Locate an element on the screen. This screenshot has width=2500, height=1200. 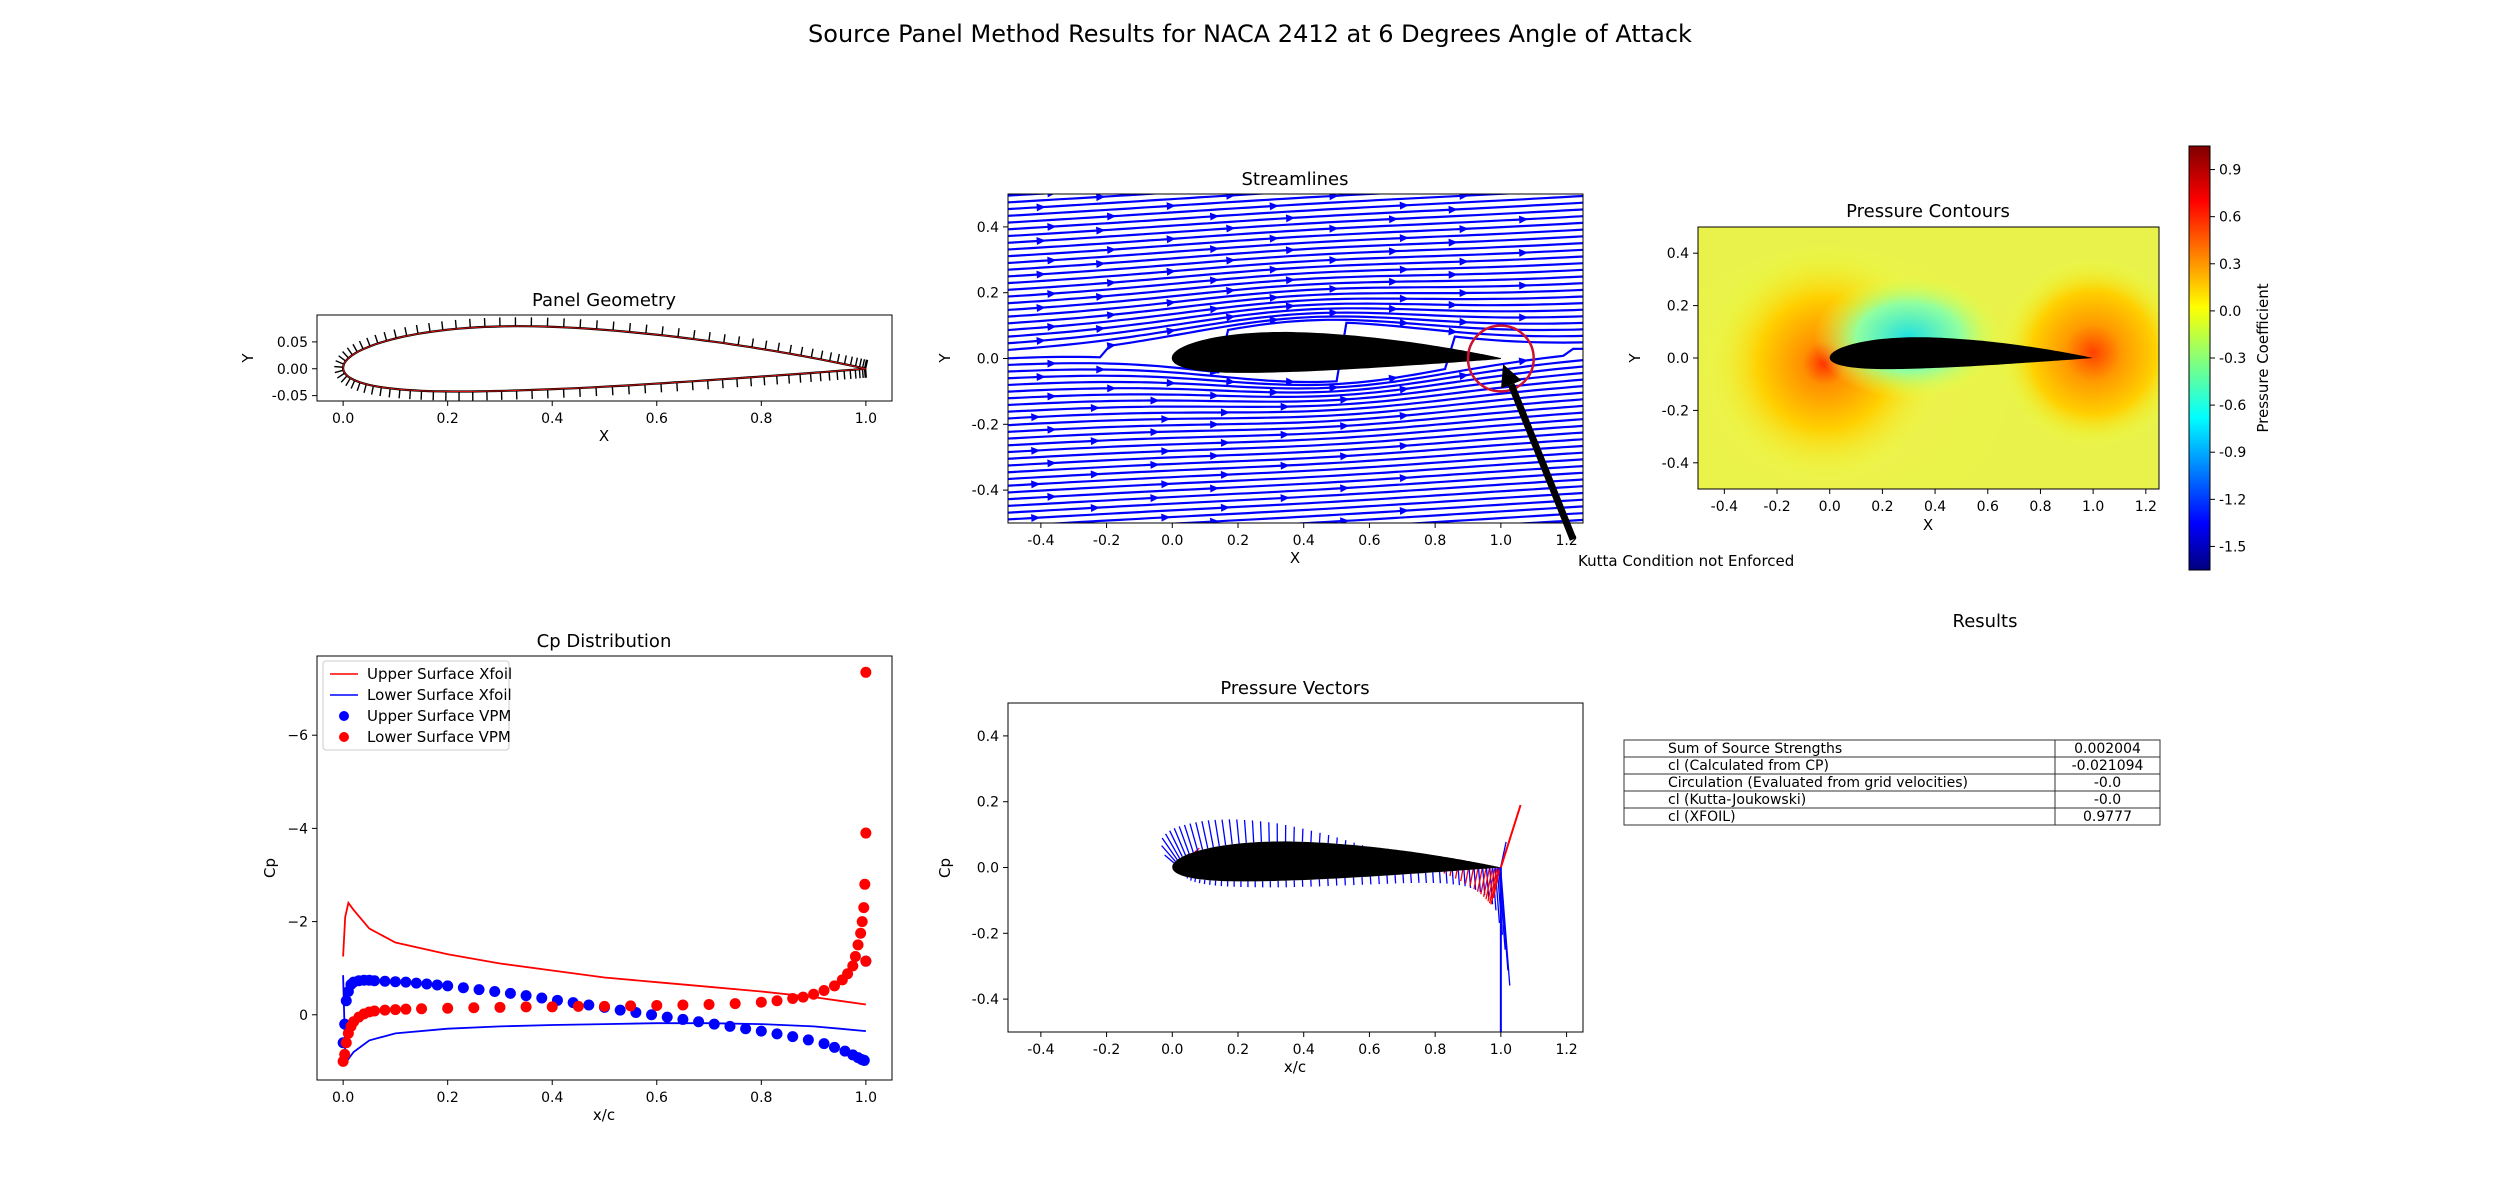
cp-ytick-label-1: −4 is located at coordinates (297, 829).